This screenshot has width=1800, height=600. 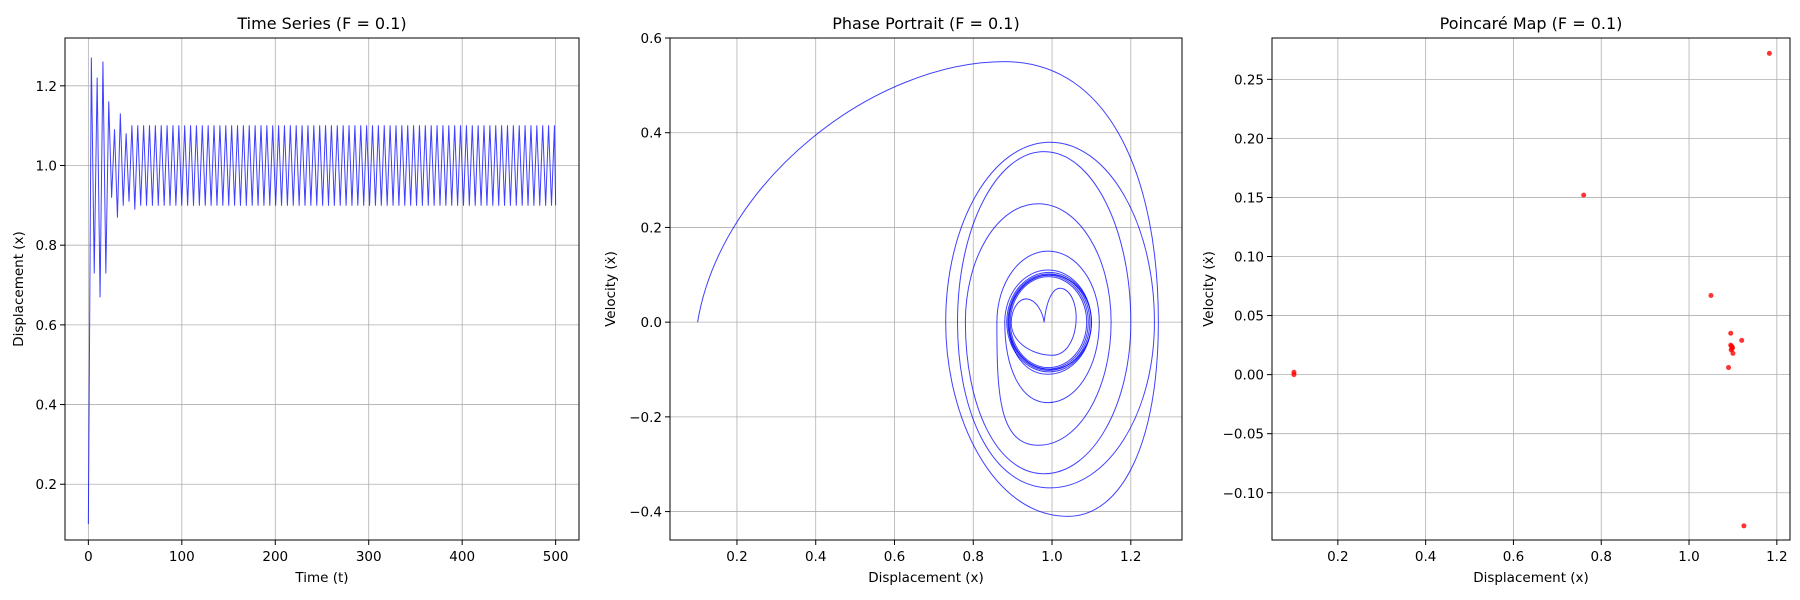 What do you see at coordinates (894, 557) in the screenshot?
I see `phase-portrait-xtick-label: 0.6` at bounding box center [894, 557].